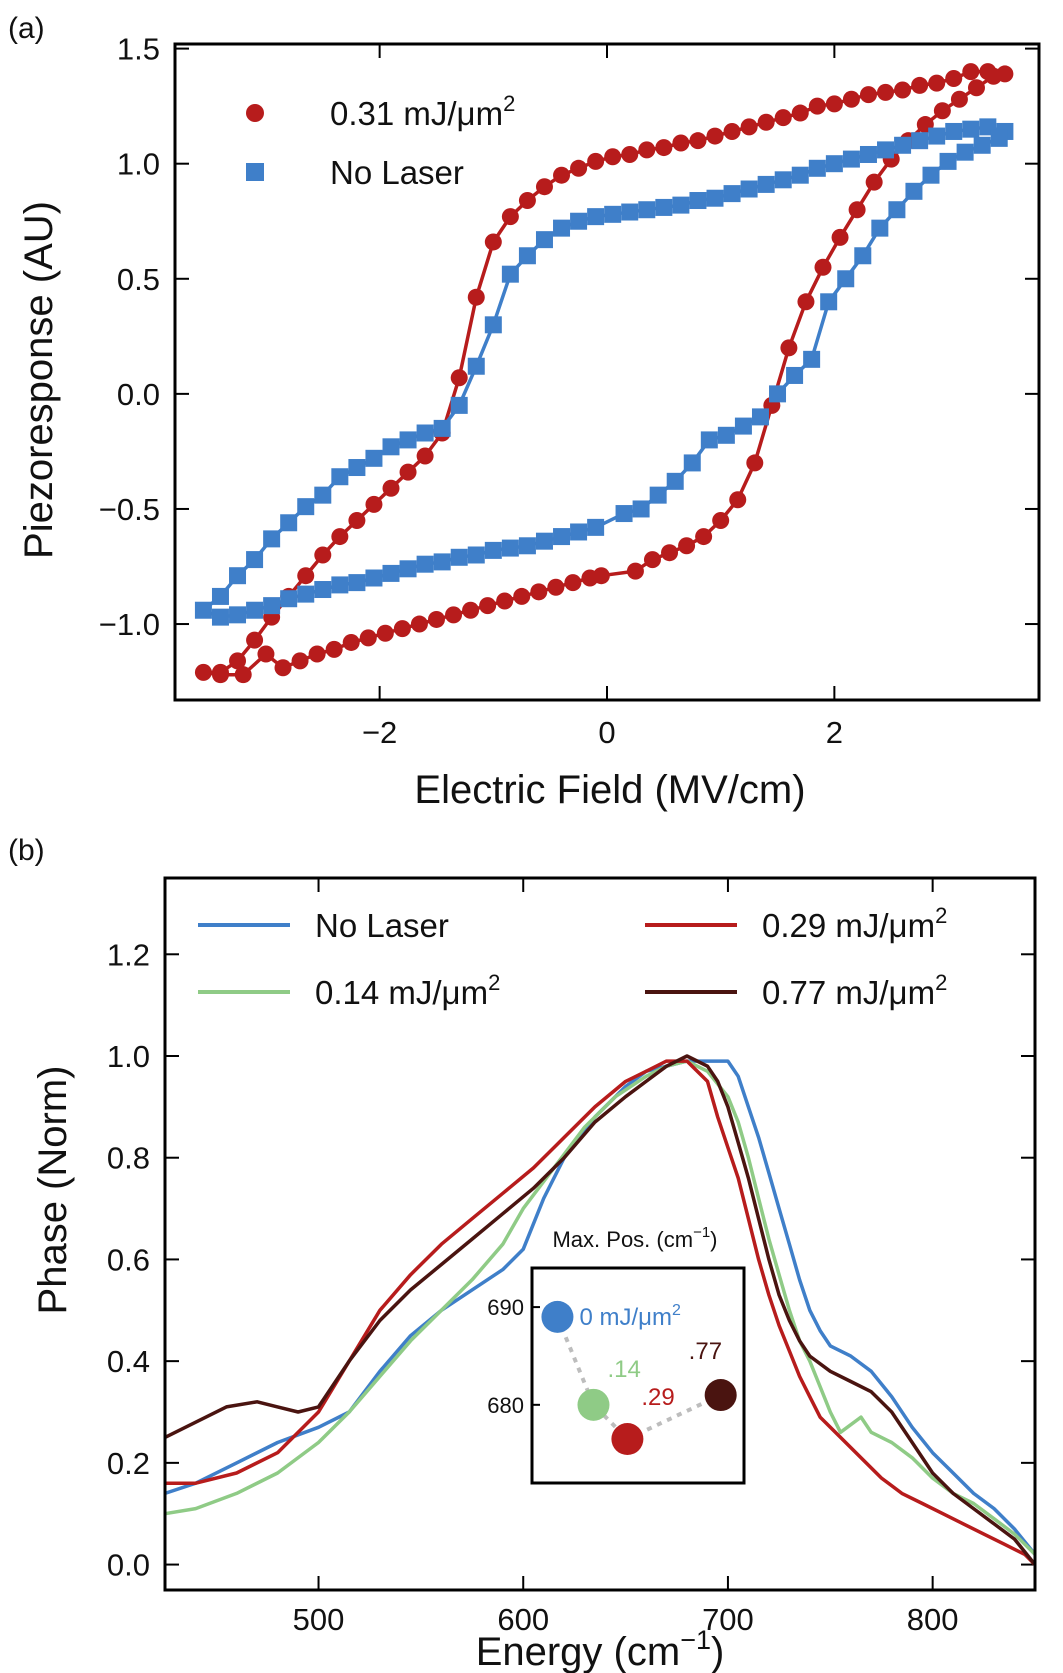 The width and height of the screenshot is (1063, 1673). Describe the element at coordinates (630, 1316) in the screenshot. I see `inset-point-label: 0 mJ/μm2` at that location.